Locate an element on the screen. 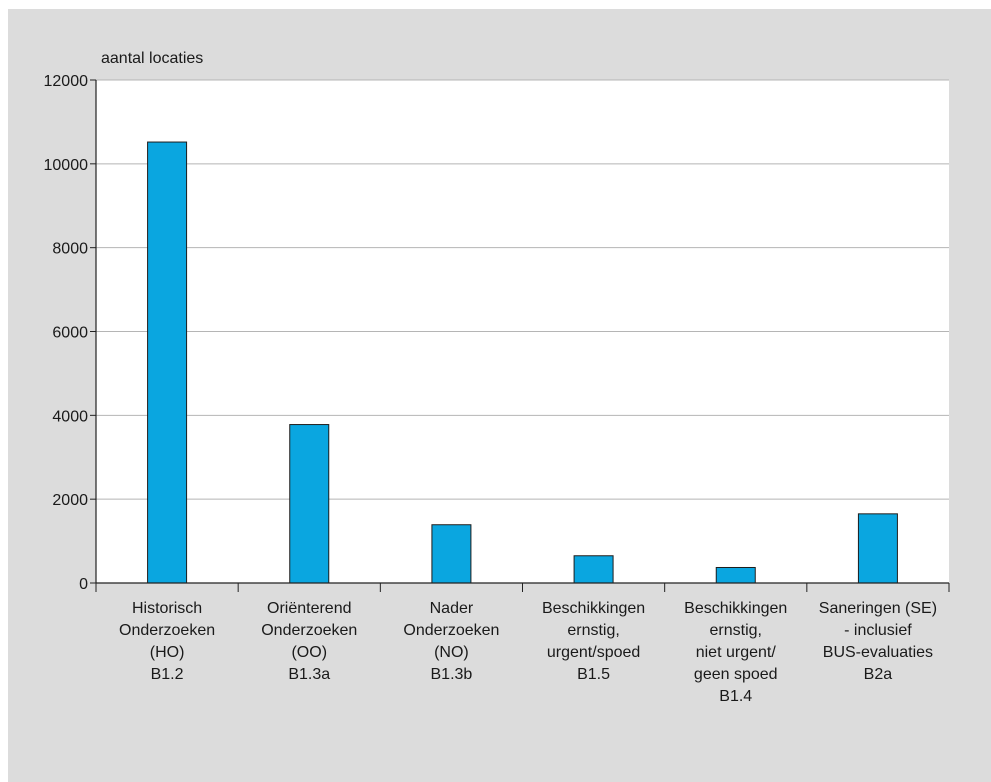 This screenshot has width=991, height=782. x-category-label: Nader Onderzoeken (NO) B1.3b is located at coordinates (451, 641).